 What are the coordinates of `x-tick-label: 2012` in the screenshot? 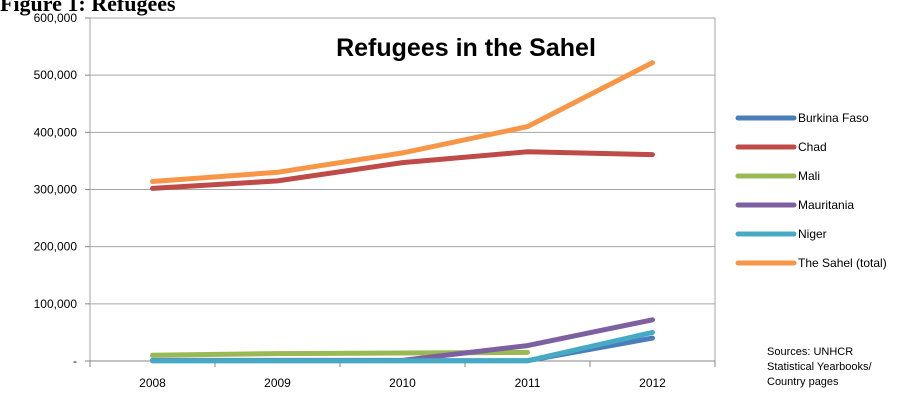 It's located at (652, 383).